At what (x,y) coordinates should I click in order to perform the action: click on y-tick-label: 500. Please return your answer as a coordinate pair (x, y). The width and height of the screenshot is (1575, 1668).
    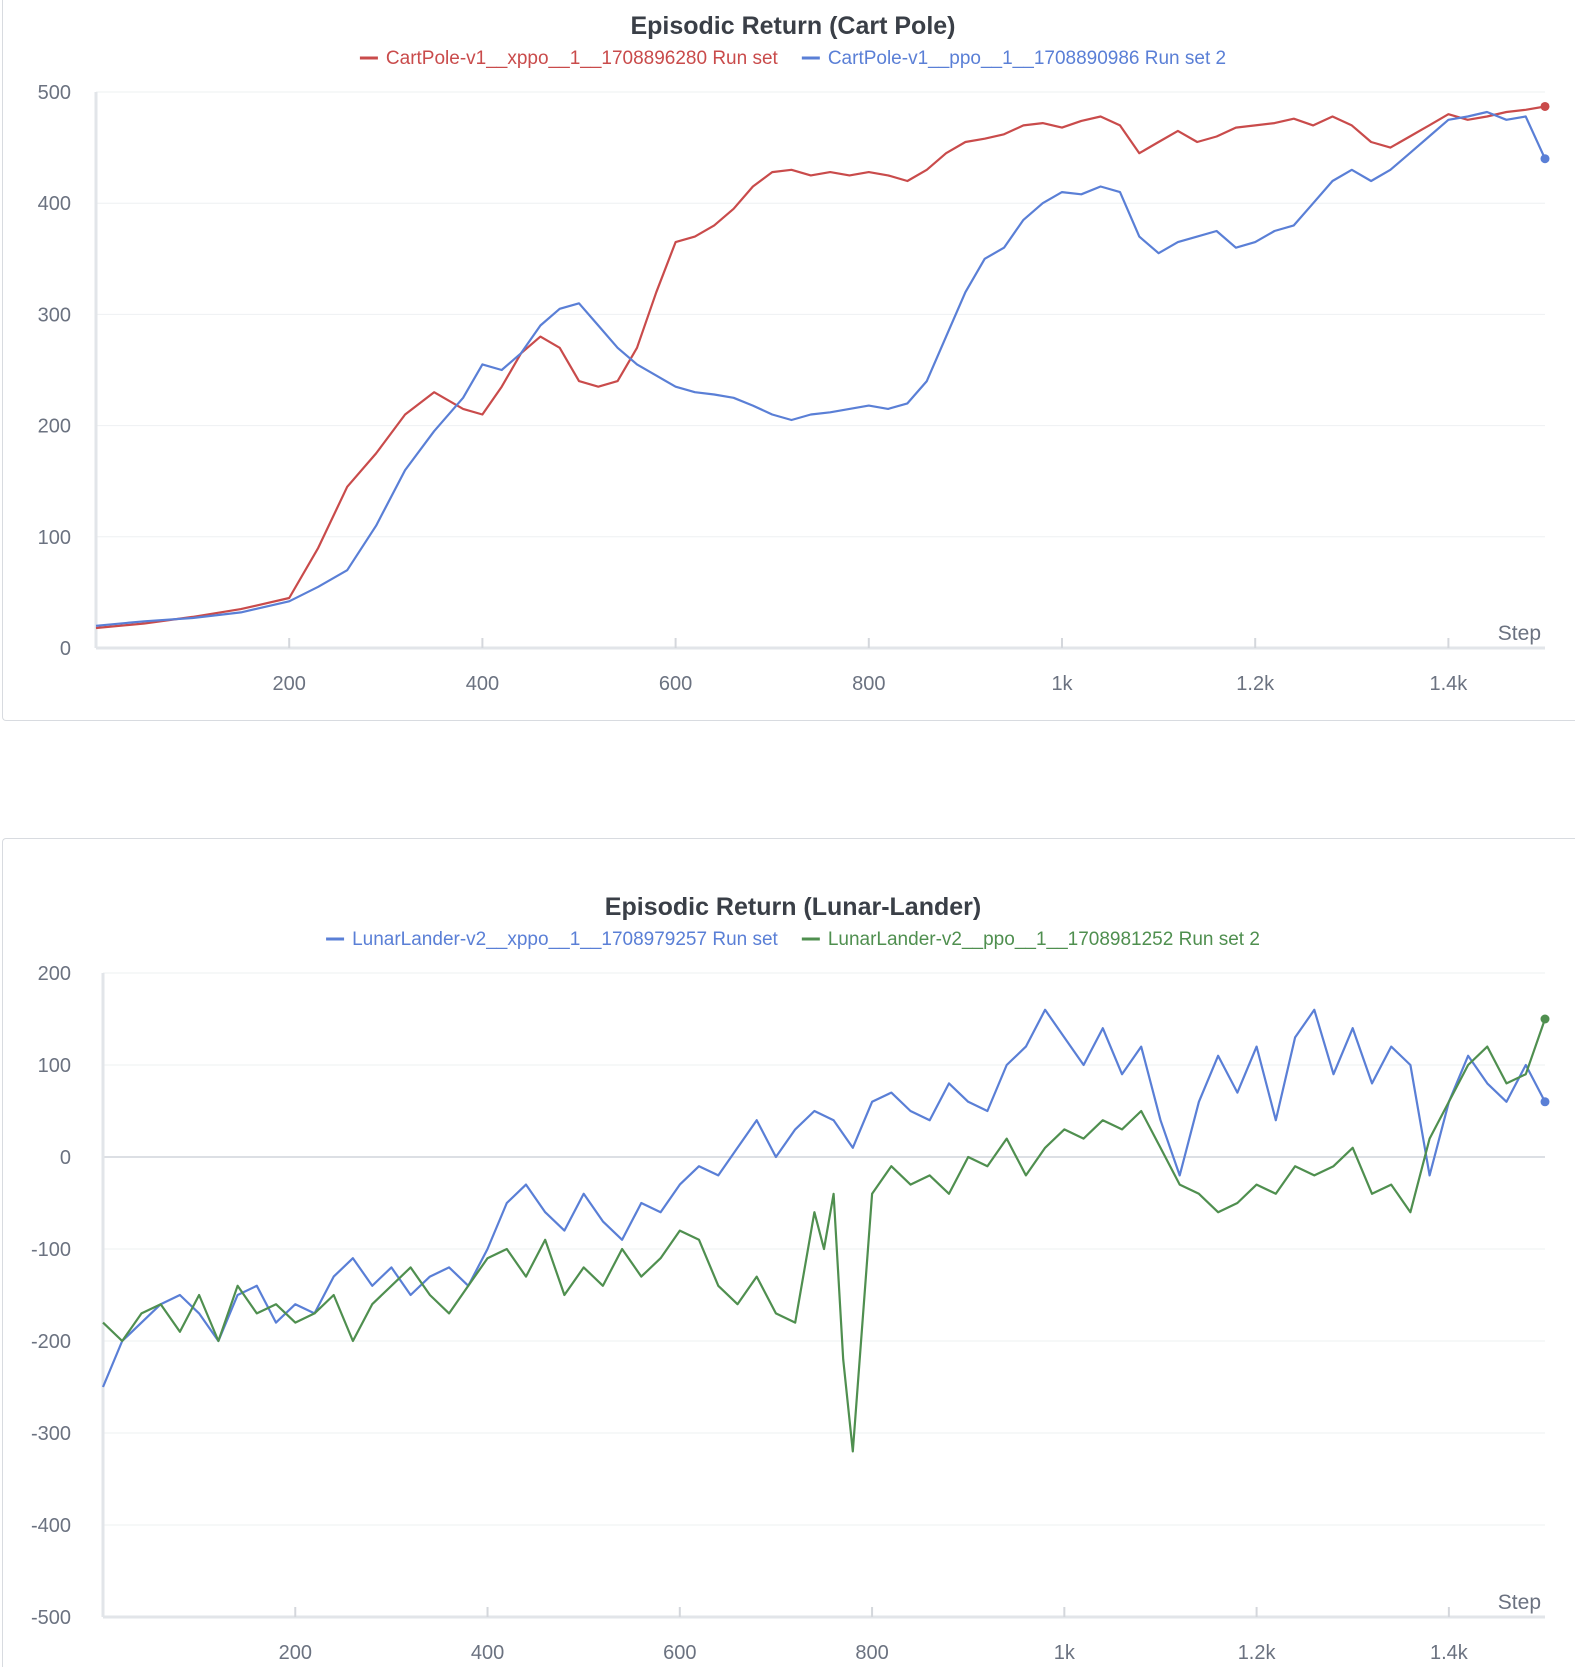
    Looking at the image, I should click on (54, 93).